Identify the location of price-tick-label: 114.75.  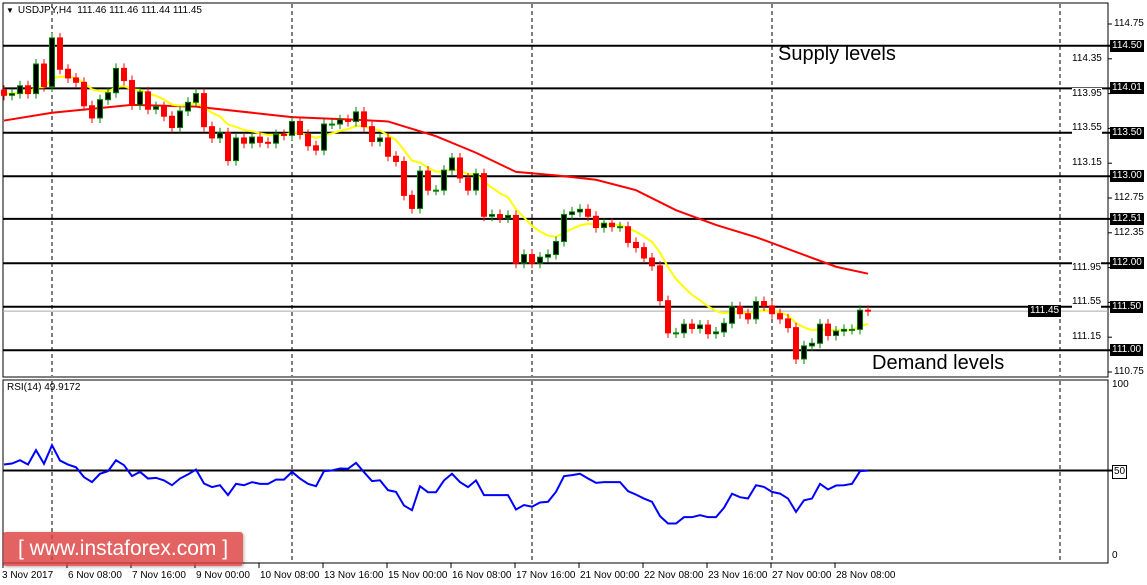
(1129, 23).